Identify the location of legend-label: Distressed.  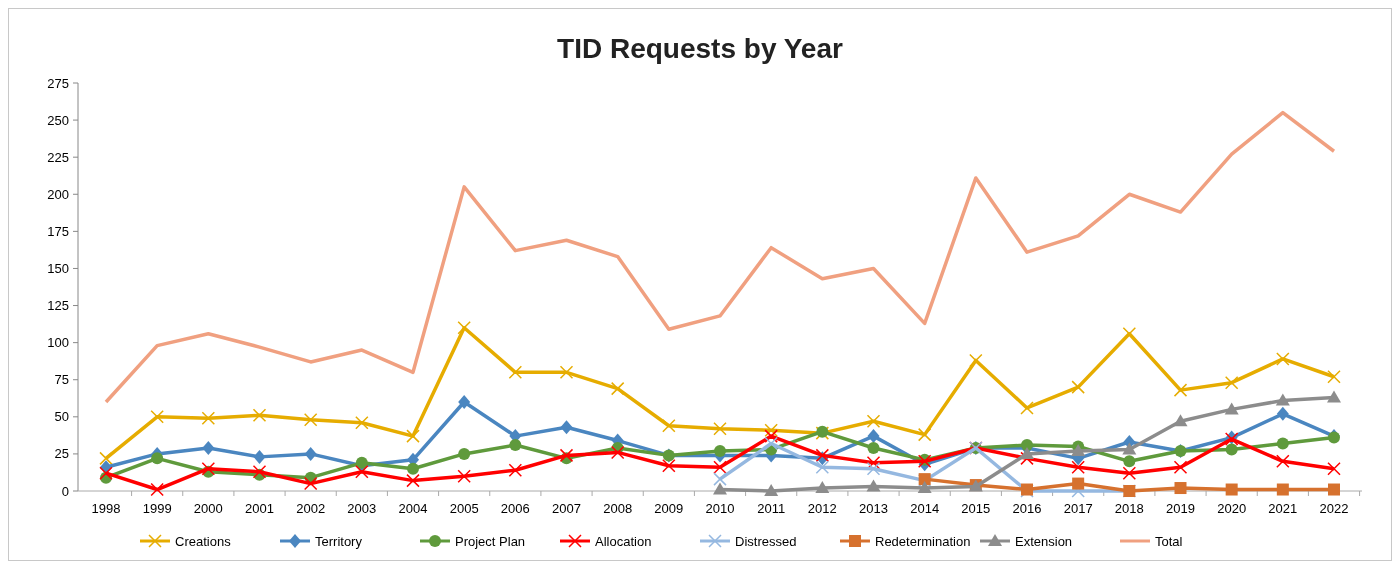
(766, 541).